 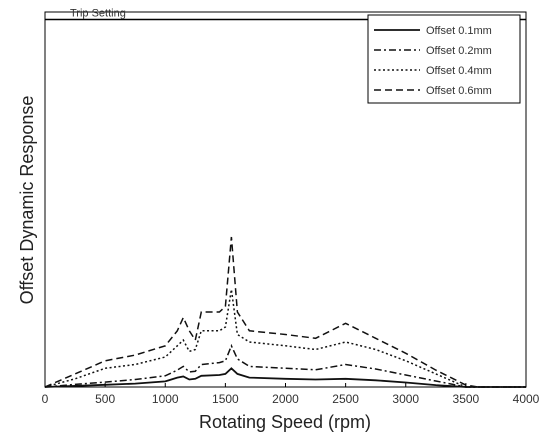 What do you see at coordinates (45, 399) in the screenshot?
I see `x-tick-label: 0` at bounding box center [45, 399].